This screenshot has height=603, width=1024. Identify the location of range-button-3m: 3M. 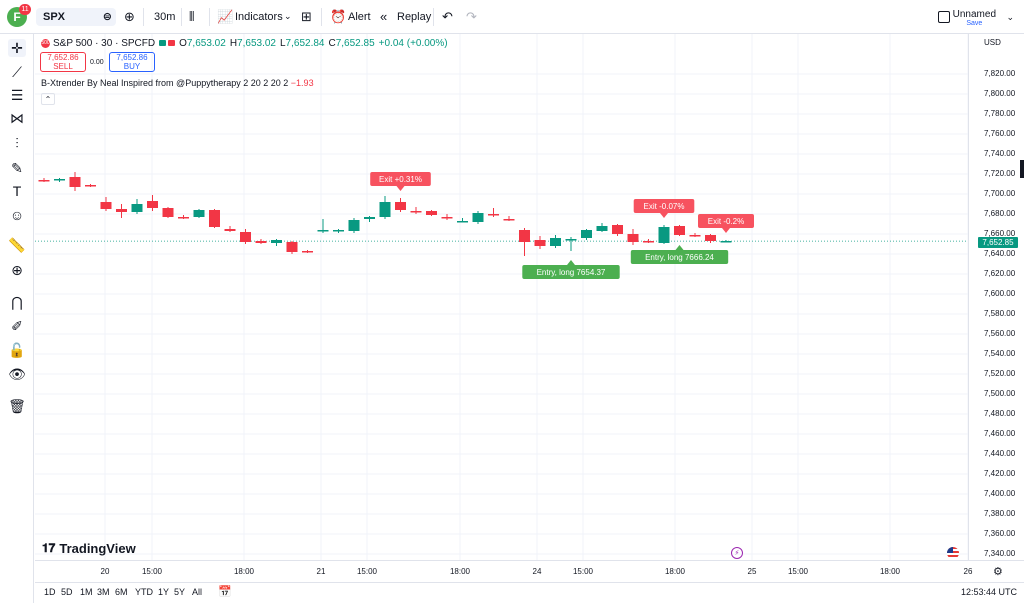
(103, 592).